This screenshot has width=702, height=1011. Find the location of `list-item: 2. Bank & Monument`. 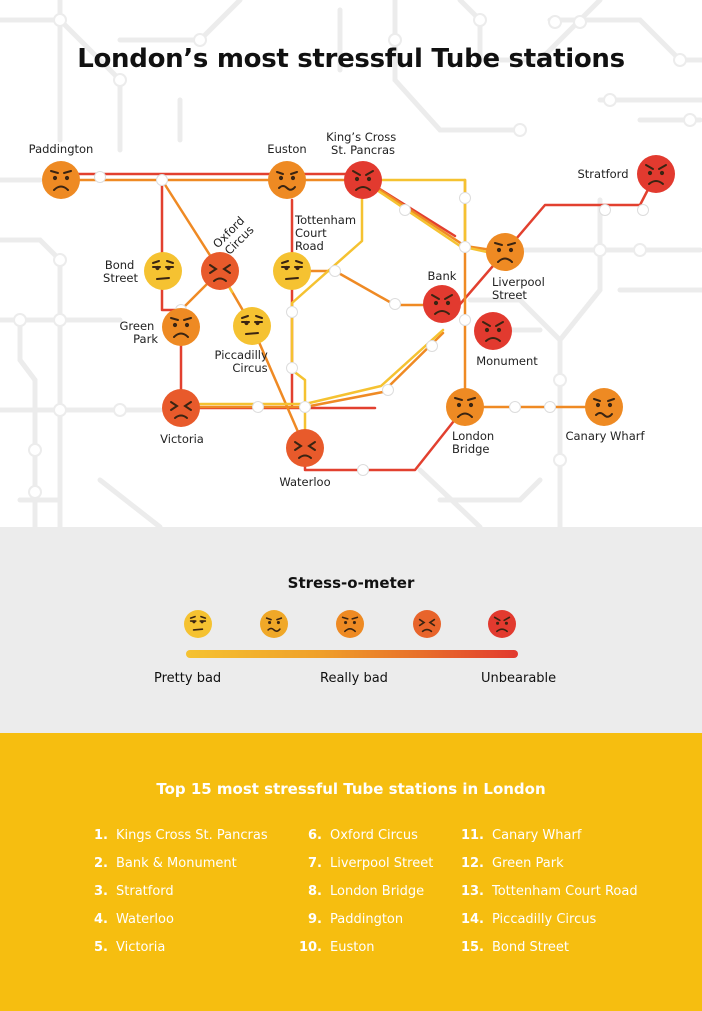

list-item: 2. Bank & Monument is located at coordinates (161, 863).